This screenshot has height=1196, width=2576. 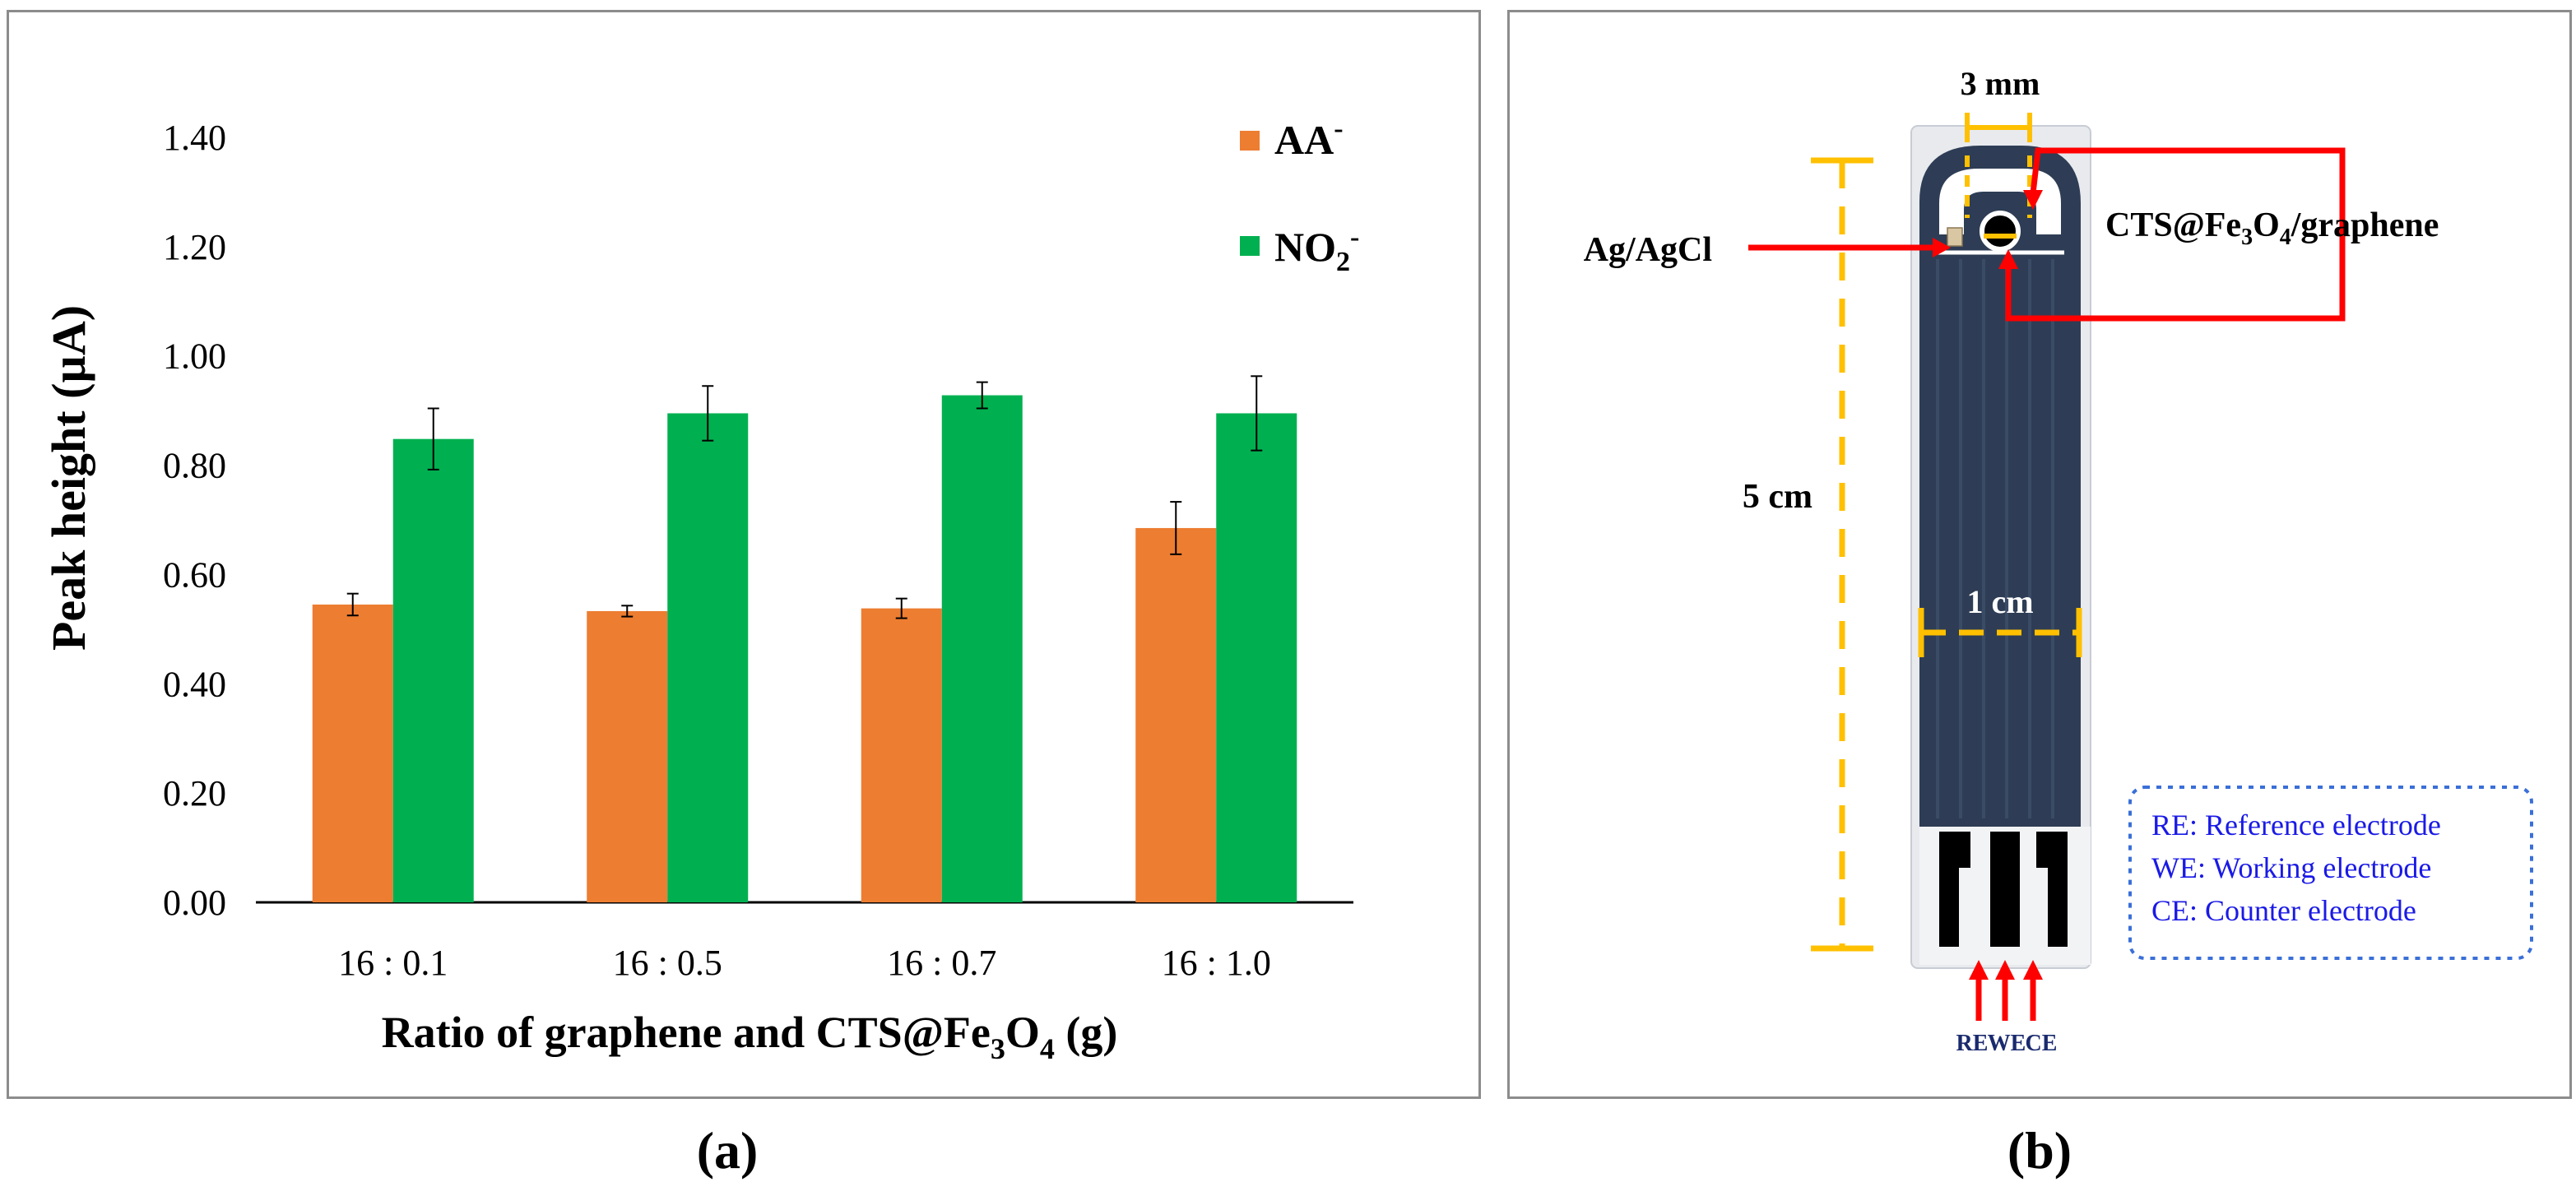 I want to click on label-ag-agcl: Ag/AgCl, so click(x=1648, y=250).